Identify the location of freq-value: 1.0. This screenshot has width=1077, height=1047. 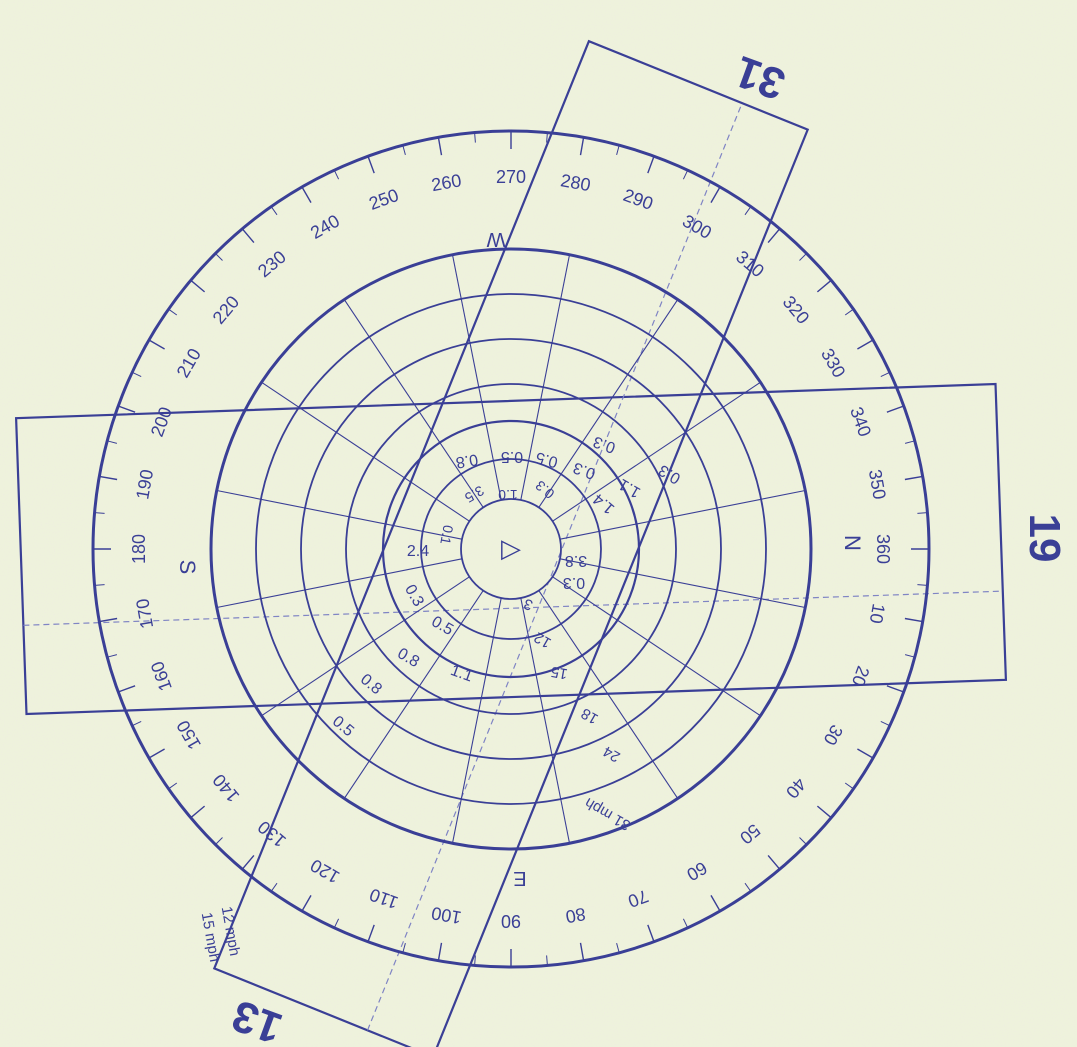
(508, 495).